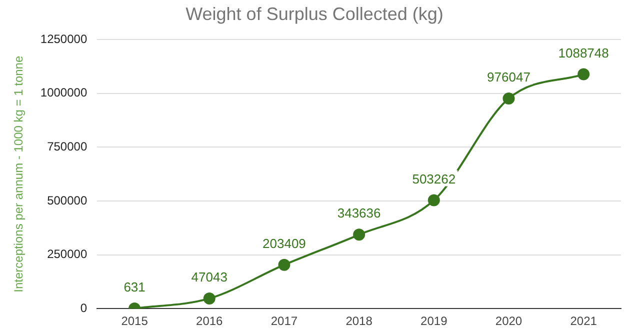 The height and width of the screenshot is (335, 639). I want to click on x-tick-label: 2017, so click(284, 321).